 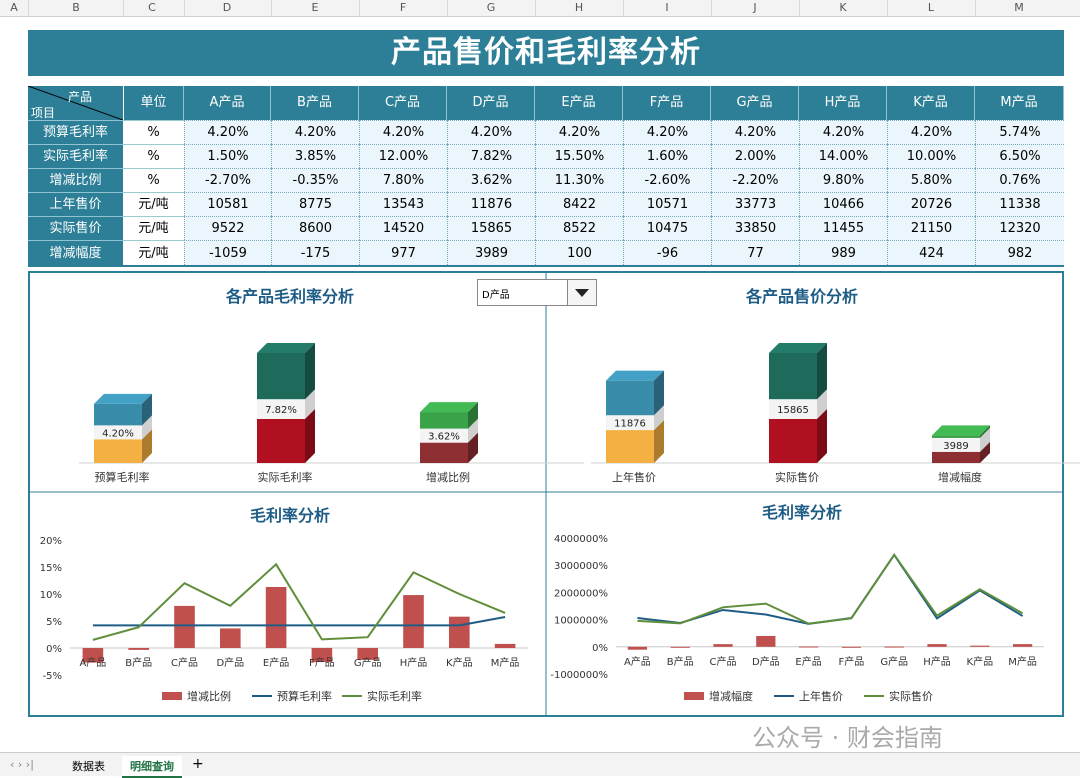 What do you see at coordinates (843, 156) in the screenshot?
I see `table-cell: 14.00%` at bounding box center [843, 156].